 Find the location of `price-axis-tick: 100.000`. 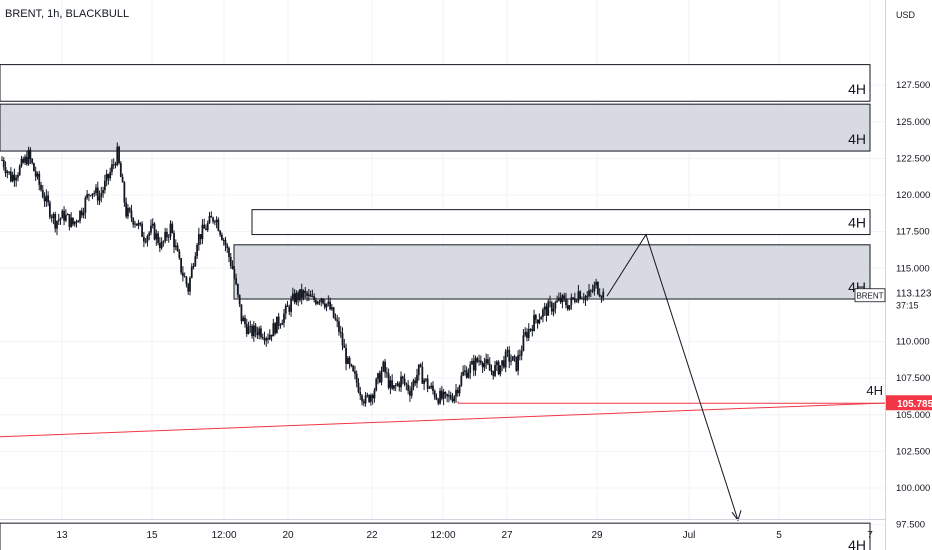

price-axis-tick: 100.000 is located at coordinates (913, 488).